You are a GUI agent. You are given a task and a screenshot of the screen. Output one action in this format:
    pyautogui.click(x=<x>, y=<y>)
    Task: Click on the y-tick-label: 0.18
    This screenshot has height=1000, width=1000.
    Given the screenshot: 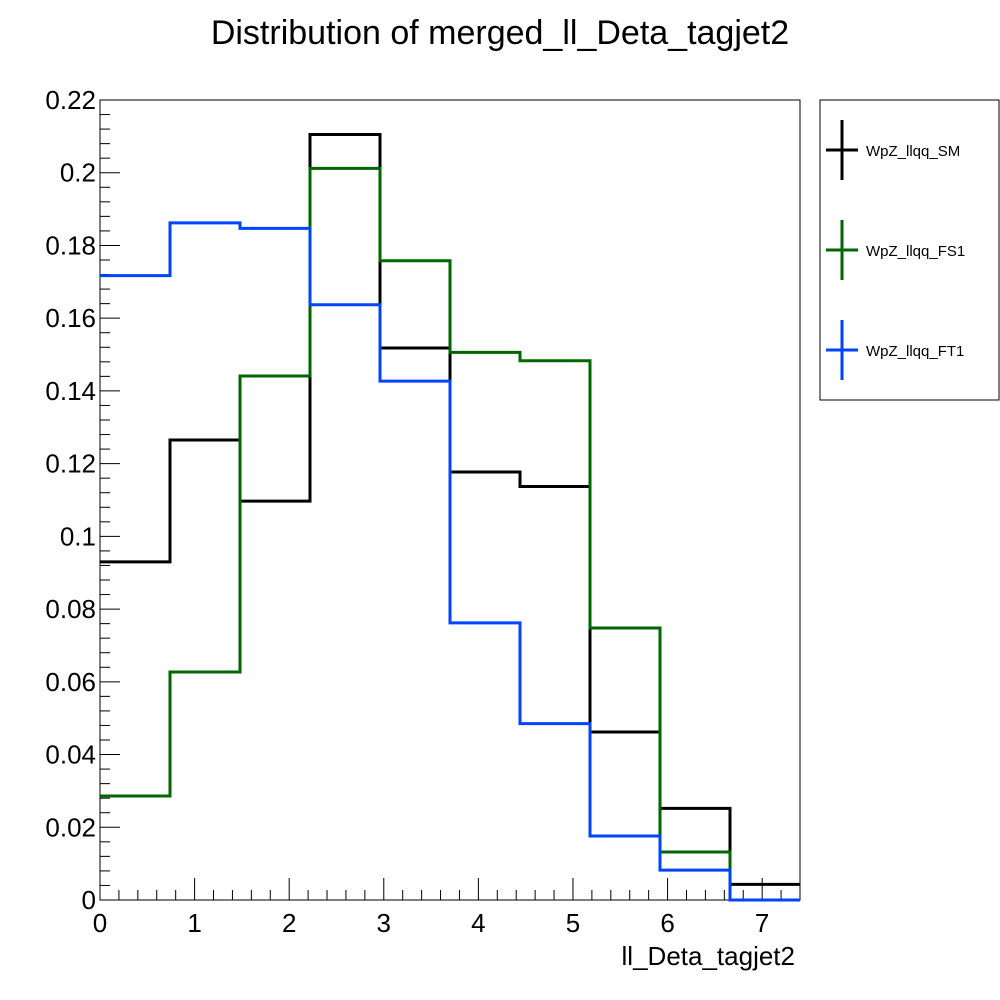 What is the action you would take?
    pyautogui.click(x=70, y=245)
    